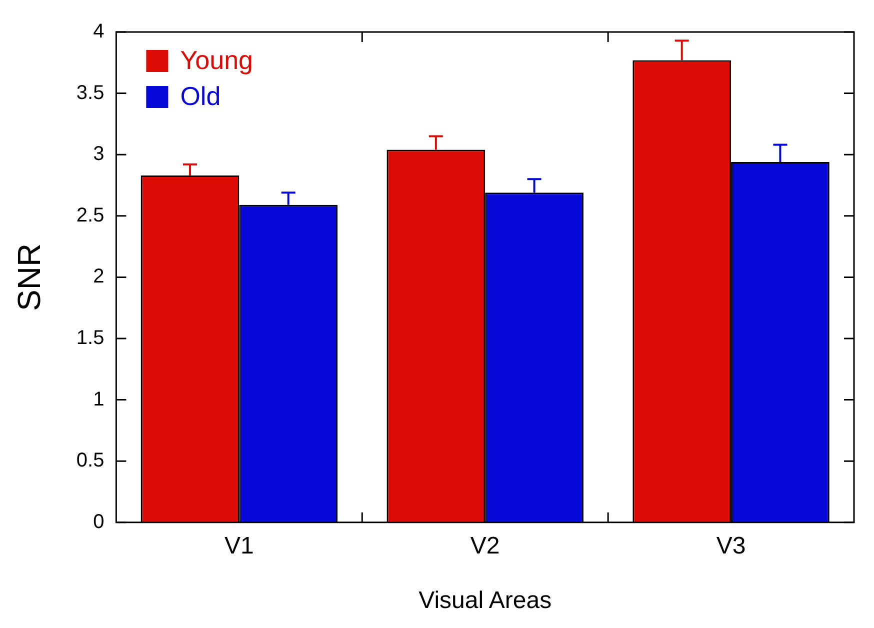 The width and height of the screenshot is (874, 628). I want to click on x-tick-label: V2, so click(485, 546).